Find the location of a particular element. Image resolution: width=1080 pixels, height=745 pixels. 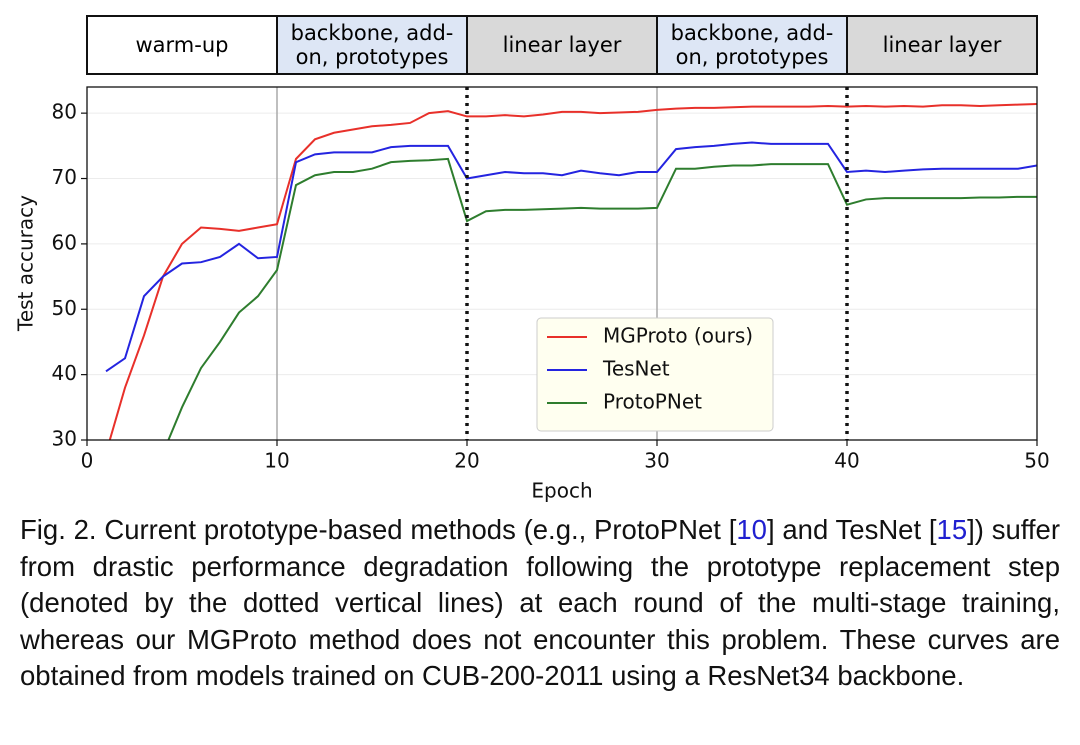

x-tick-label: 50 is located at coordinates (1036, 461).